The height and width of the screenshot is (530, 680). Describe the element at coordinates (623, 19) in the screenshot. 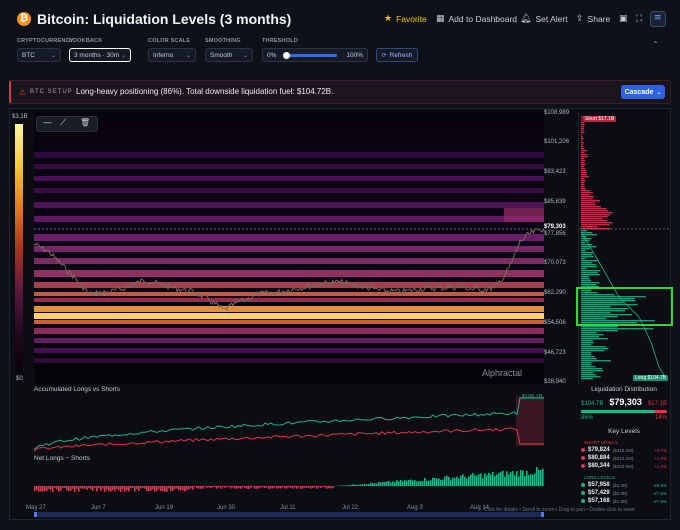

I see `screenshot-button: ▣` at that location.